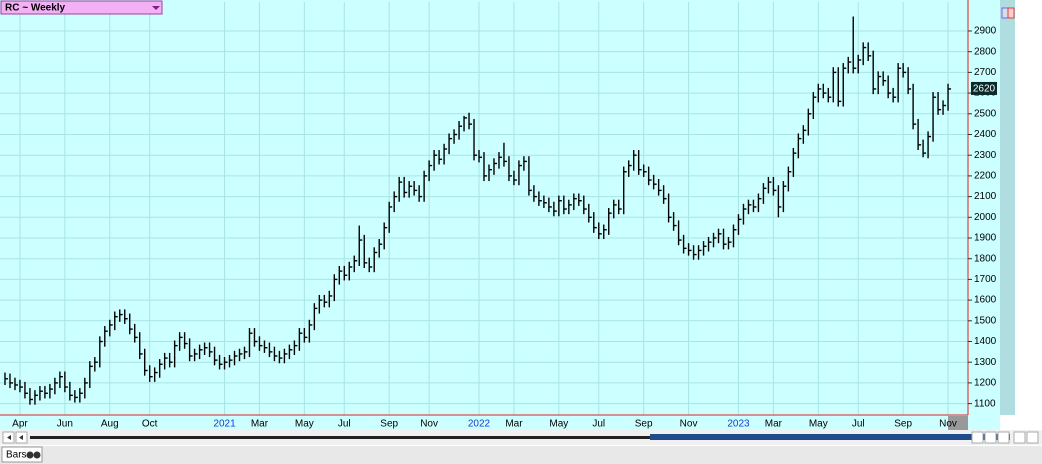  What do you see at coordinates (985, 196) in the screenshot?
I see `y-tick-label: 2100` at bounding box center [985, 196].